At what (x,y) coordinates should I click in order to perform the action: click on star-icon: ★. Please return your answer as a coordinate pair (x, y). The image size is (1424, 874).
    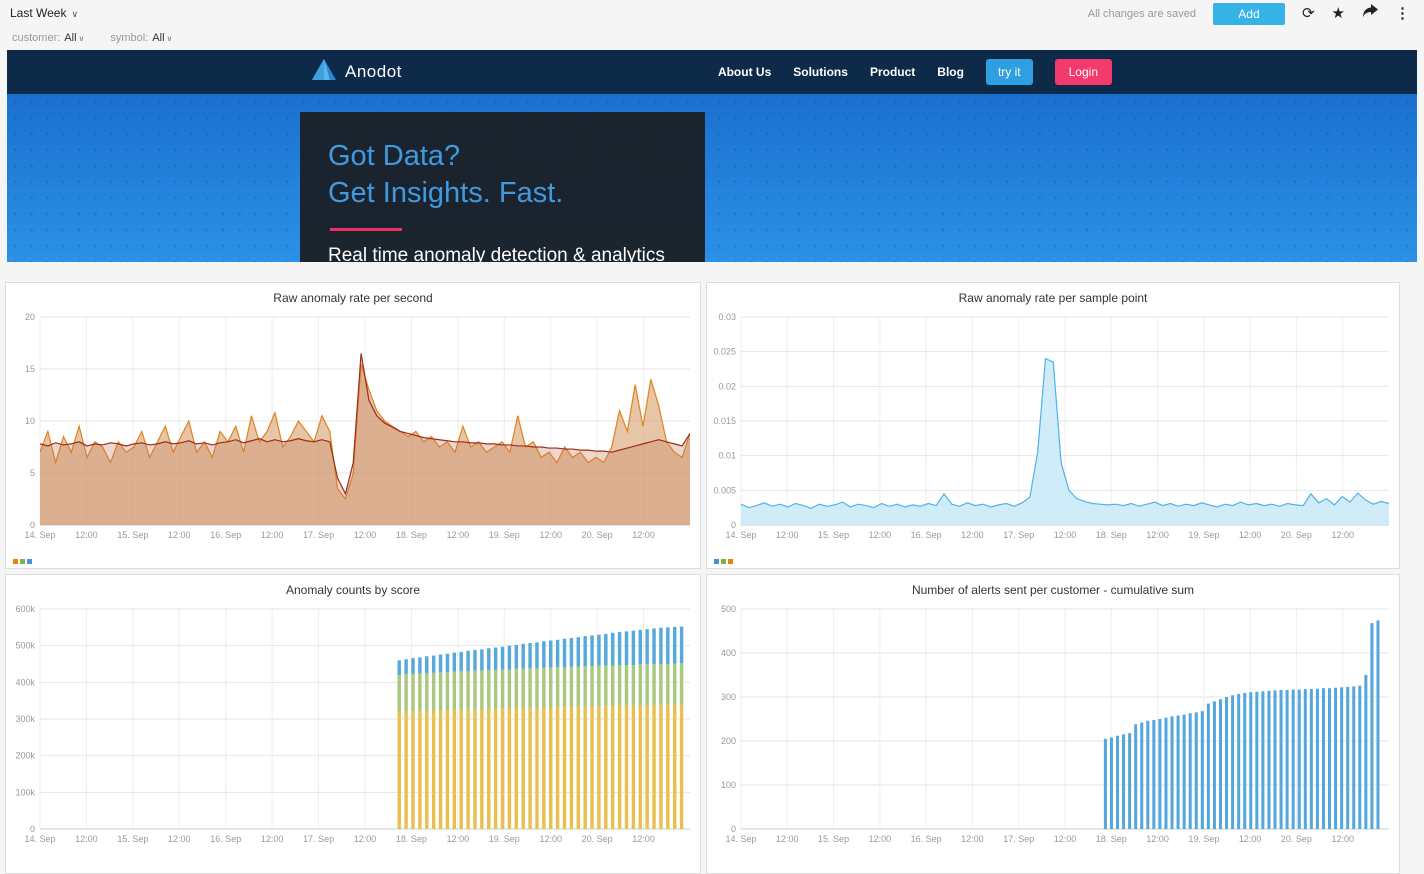
    Looking at the image, I should click on (1338, 13).